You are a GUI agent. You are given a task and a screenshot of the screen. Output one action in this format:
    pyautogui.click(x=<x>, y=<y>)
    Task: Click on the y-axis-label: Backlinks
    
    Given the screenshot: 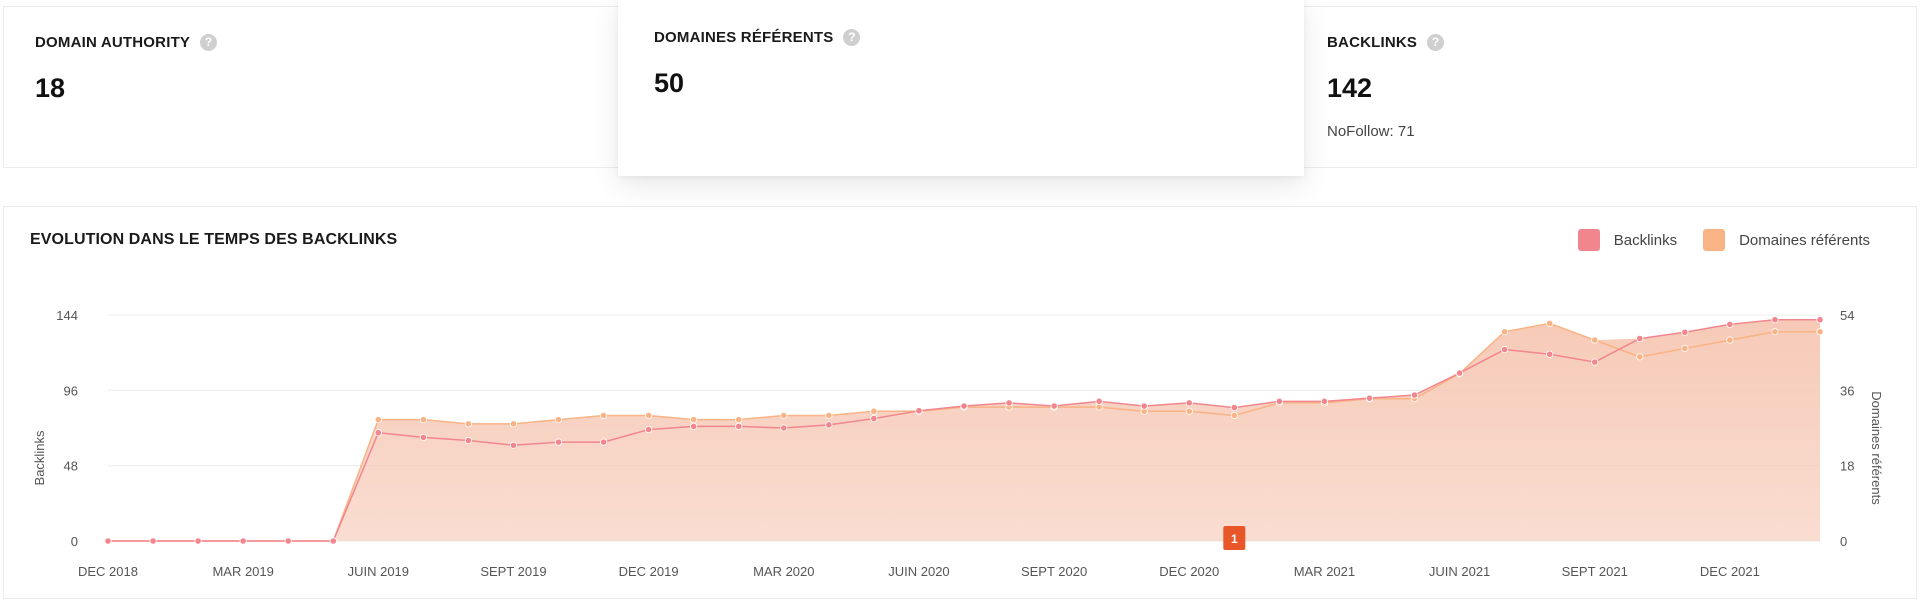 What is the action you would take?
    pyautogui.click(x=39, y=457)
    